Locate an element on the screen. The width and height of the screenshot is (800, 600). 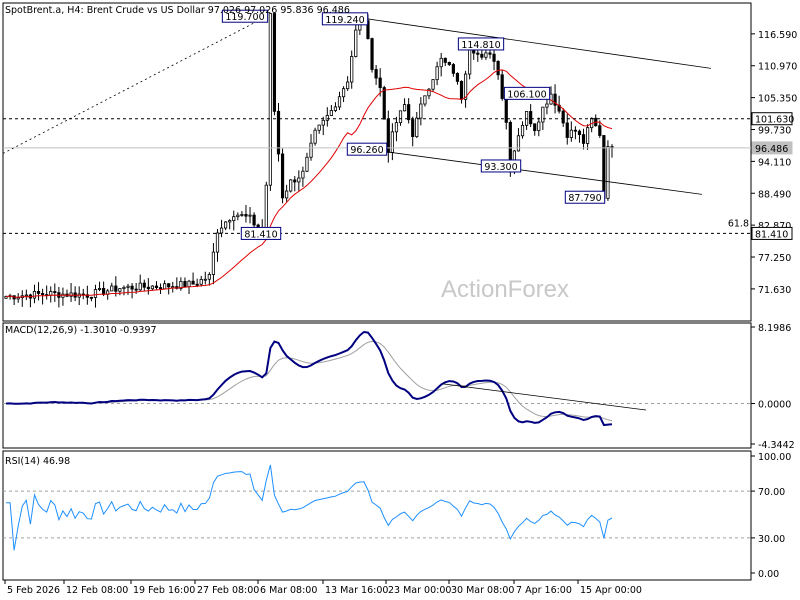
macd-trend-line is located at coordinates (544, 397).